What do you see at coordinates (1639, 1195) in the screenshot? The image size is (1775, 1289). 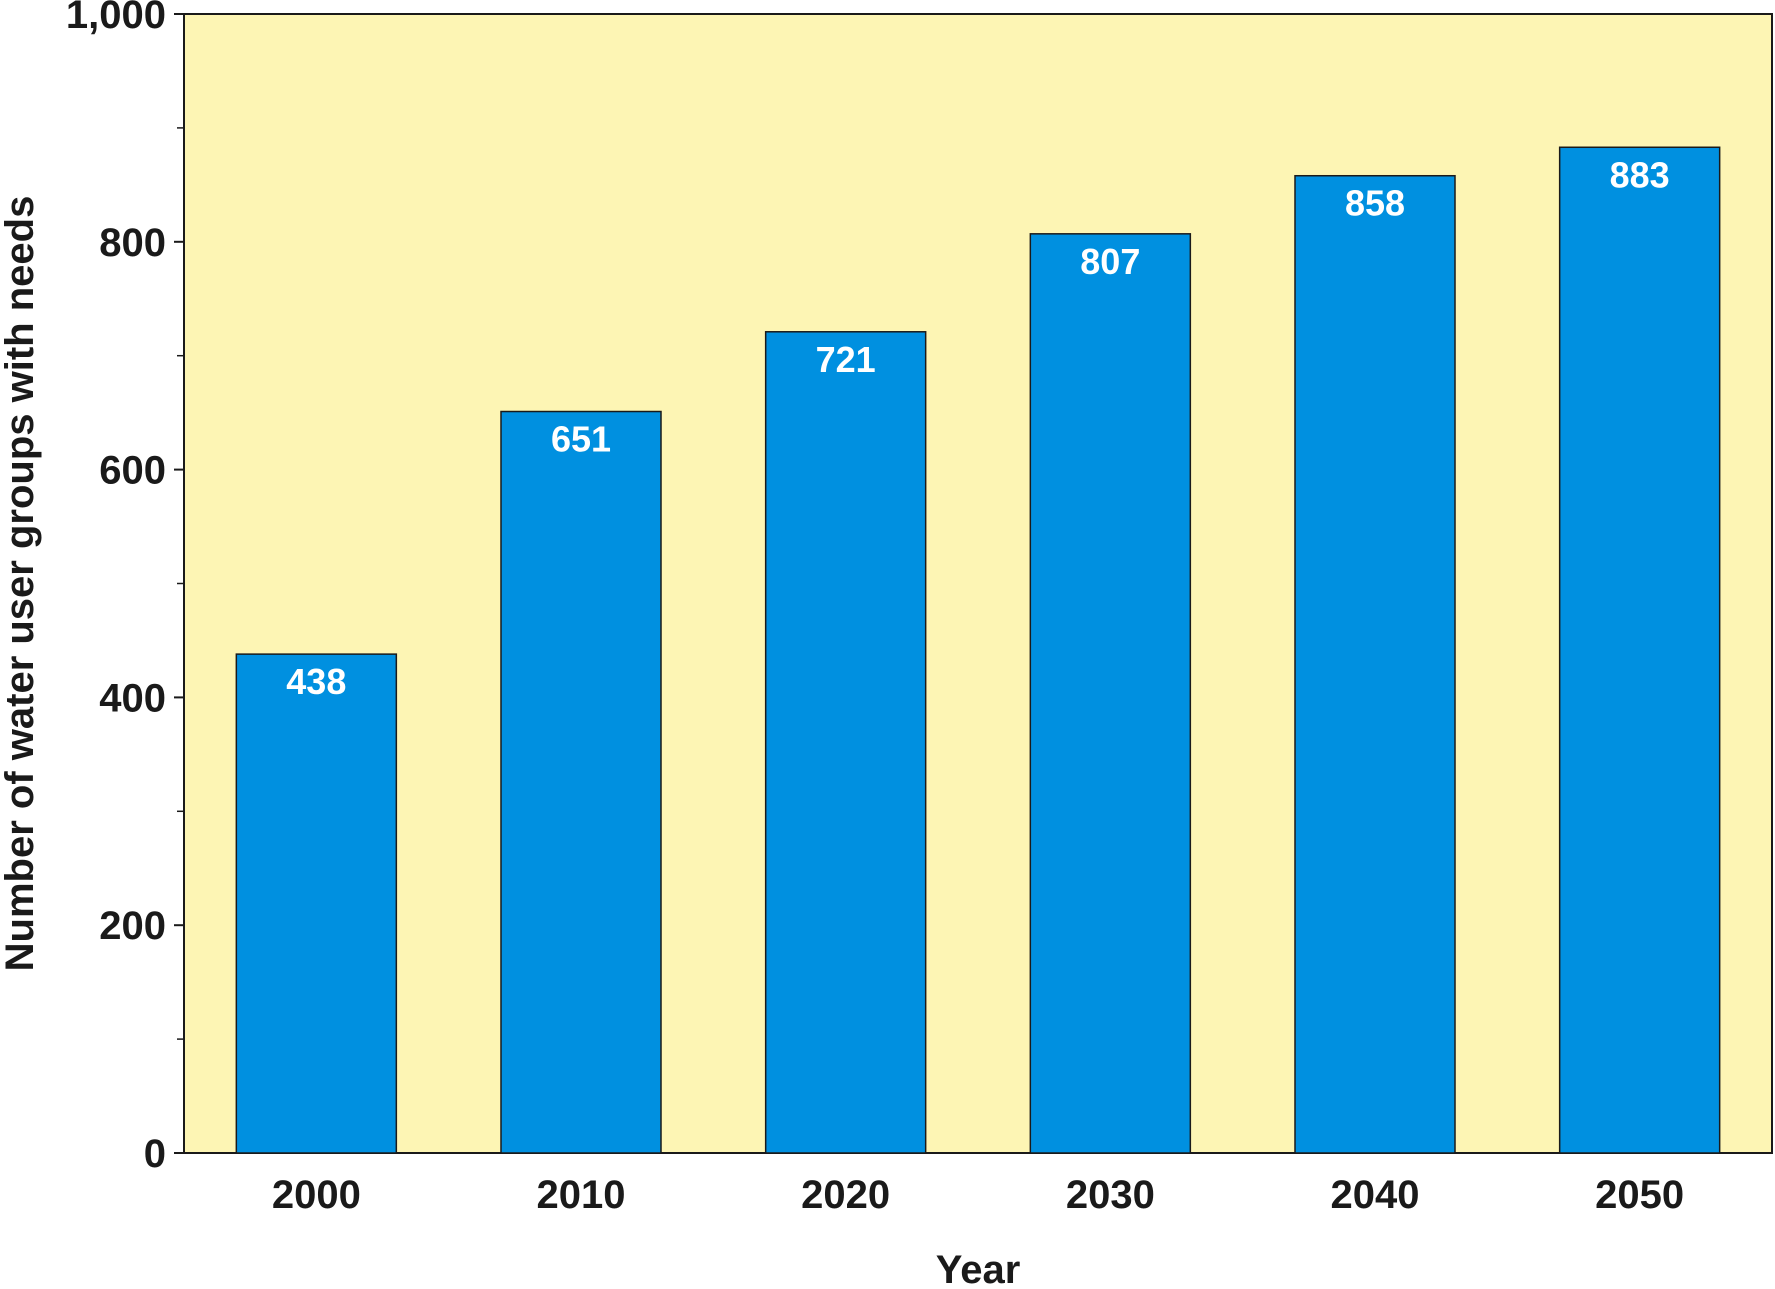 I see `x-tick-label: 2050` at bounding box center [1639, 1195].